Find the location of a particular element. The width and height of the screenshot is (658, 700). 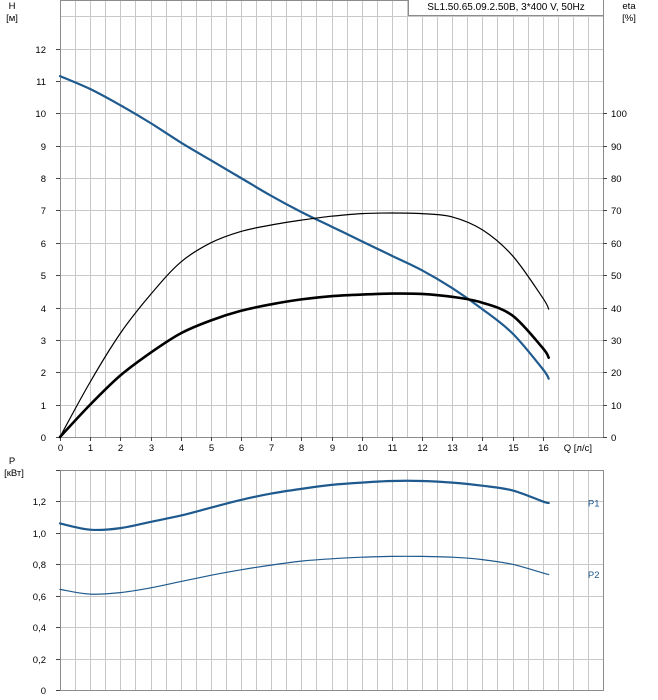

lower-chart-series is located at coordinates (304, 537).